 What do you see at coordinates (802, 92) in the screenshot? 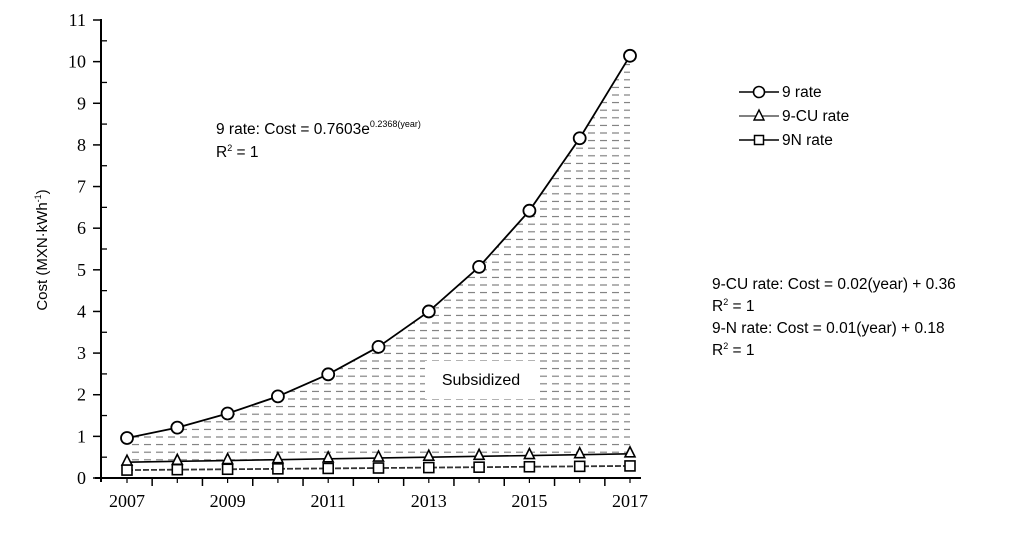
I see `legend-label-9-rate: 9 rate` at bounding box center [802, 92].